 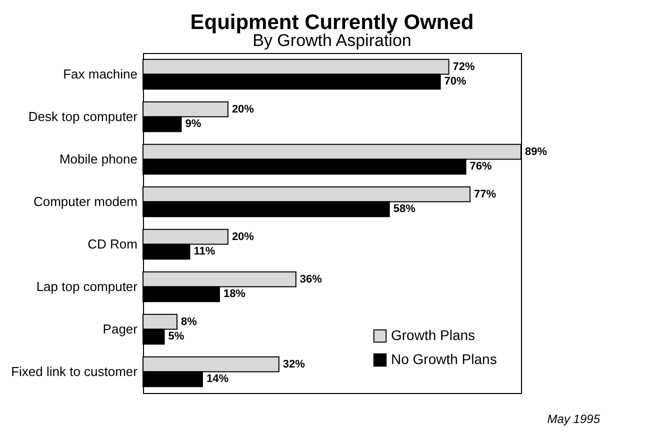 What do you see at coordinates (100, 74) in the screenshot?
I see `y-tick-label: Fax machine` at bounding box center [100, 74].